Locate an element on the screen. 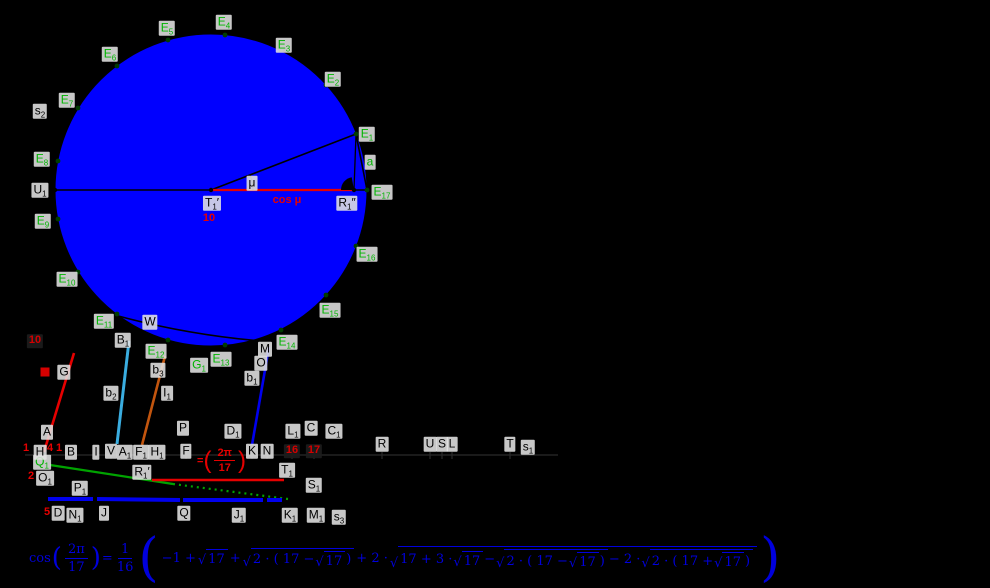 This screenshot has height=588, width=990. vertex-dot-E17 is located at coordinates (367, 190).